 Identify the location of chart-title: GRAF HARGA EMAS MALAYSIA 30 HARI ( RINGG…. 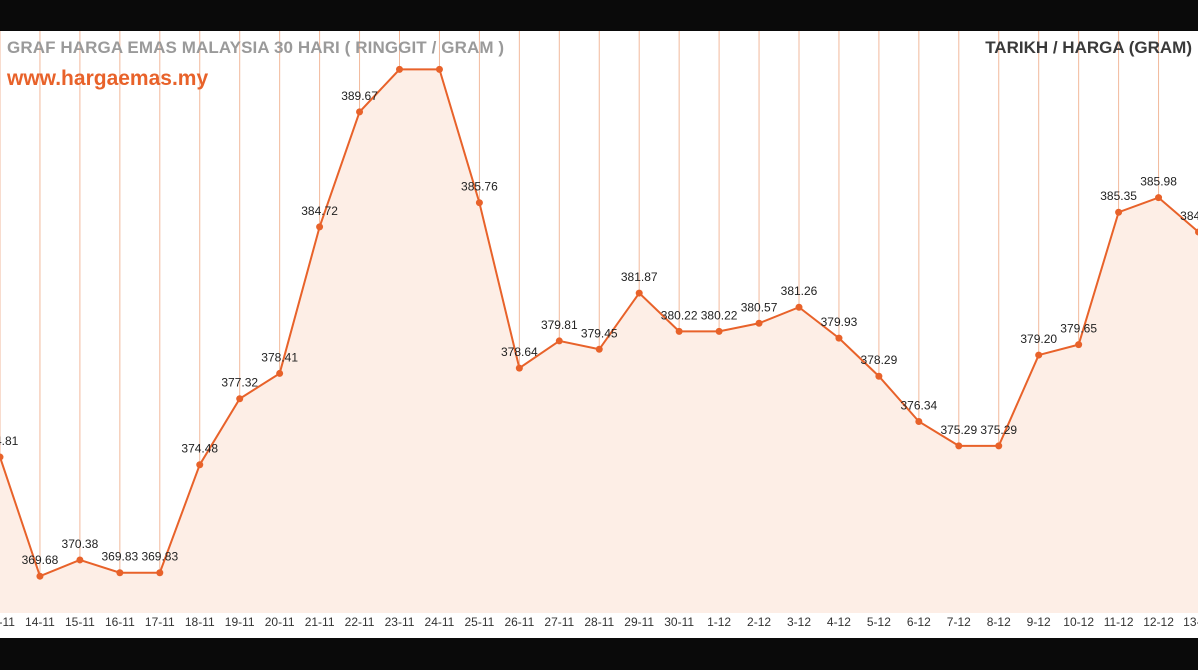
(256, 47).